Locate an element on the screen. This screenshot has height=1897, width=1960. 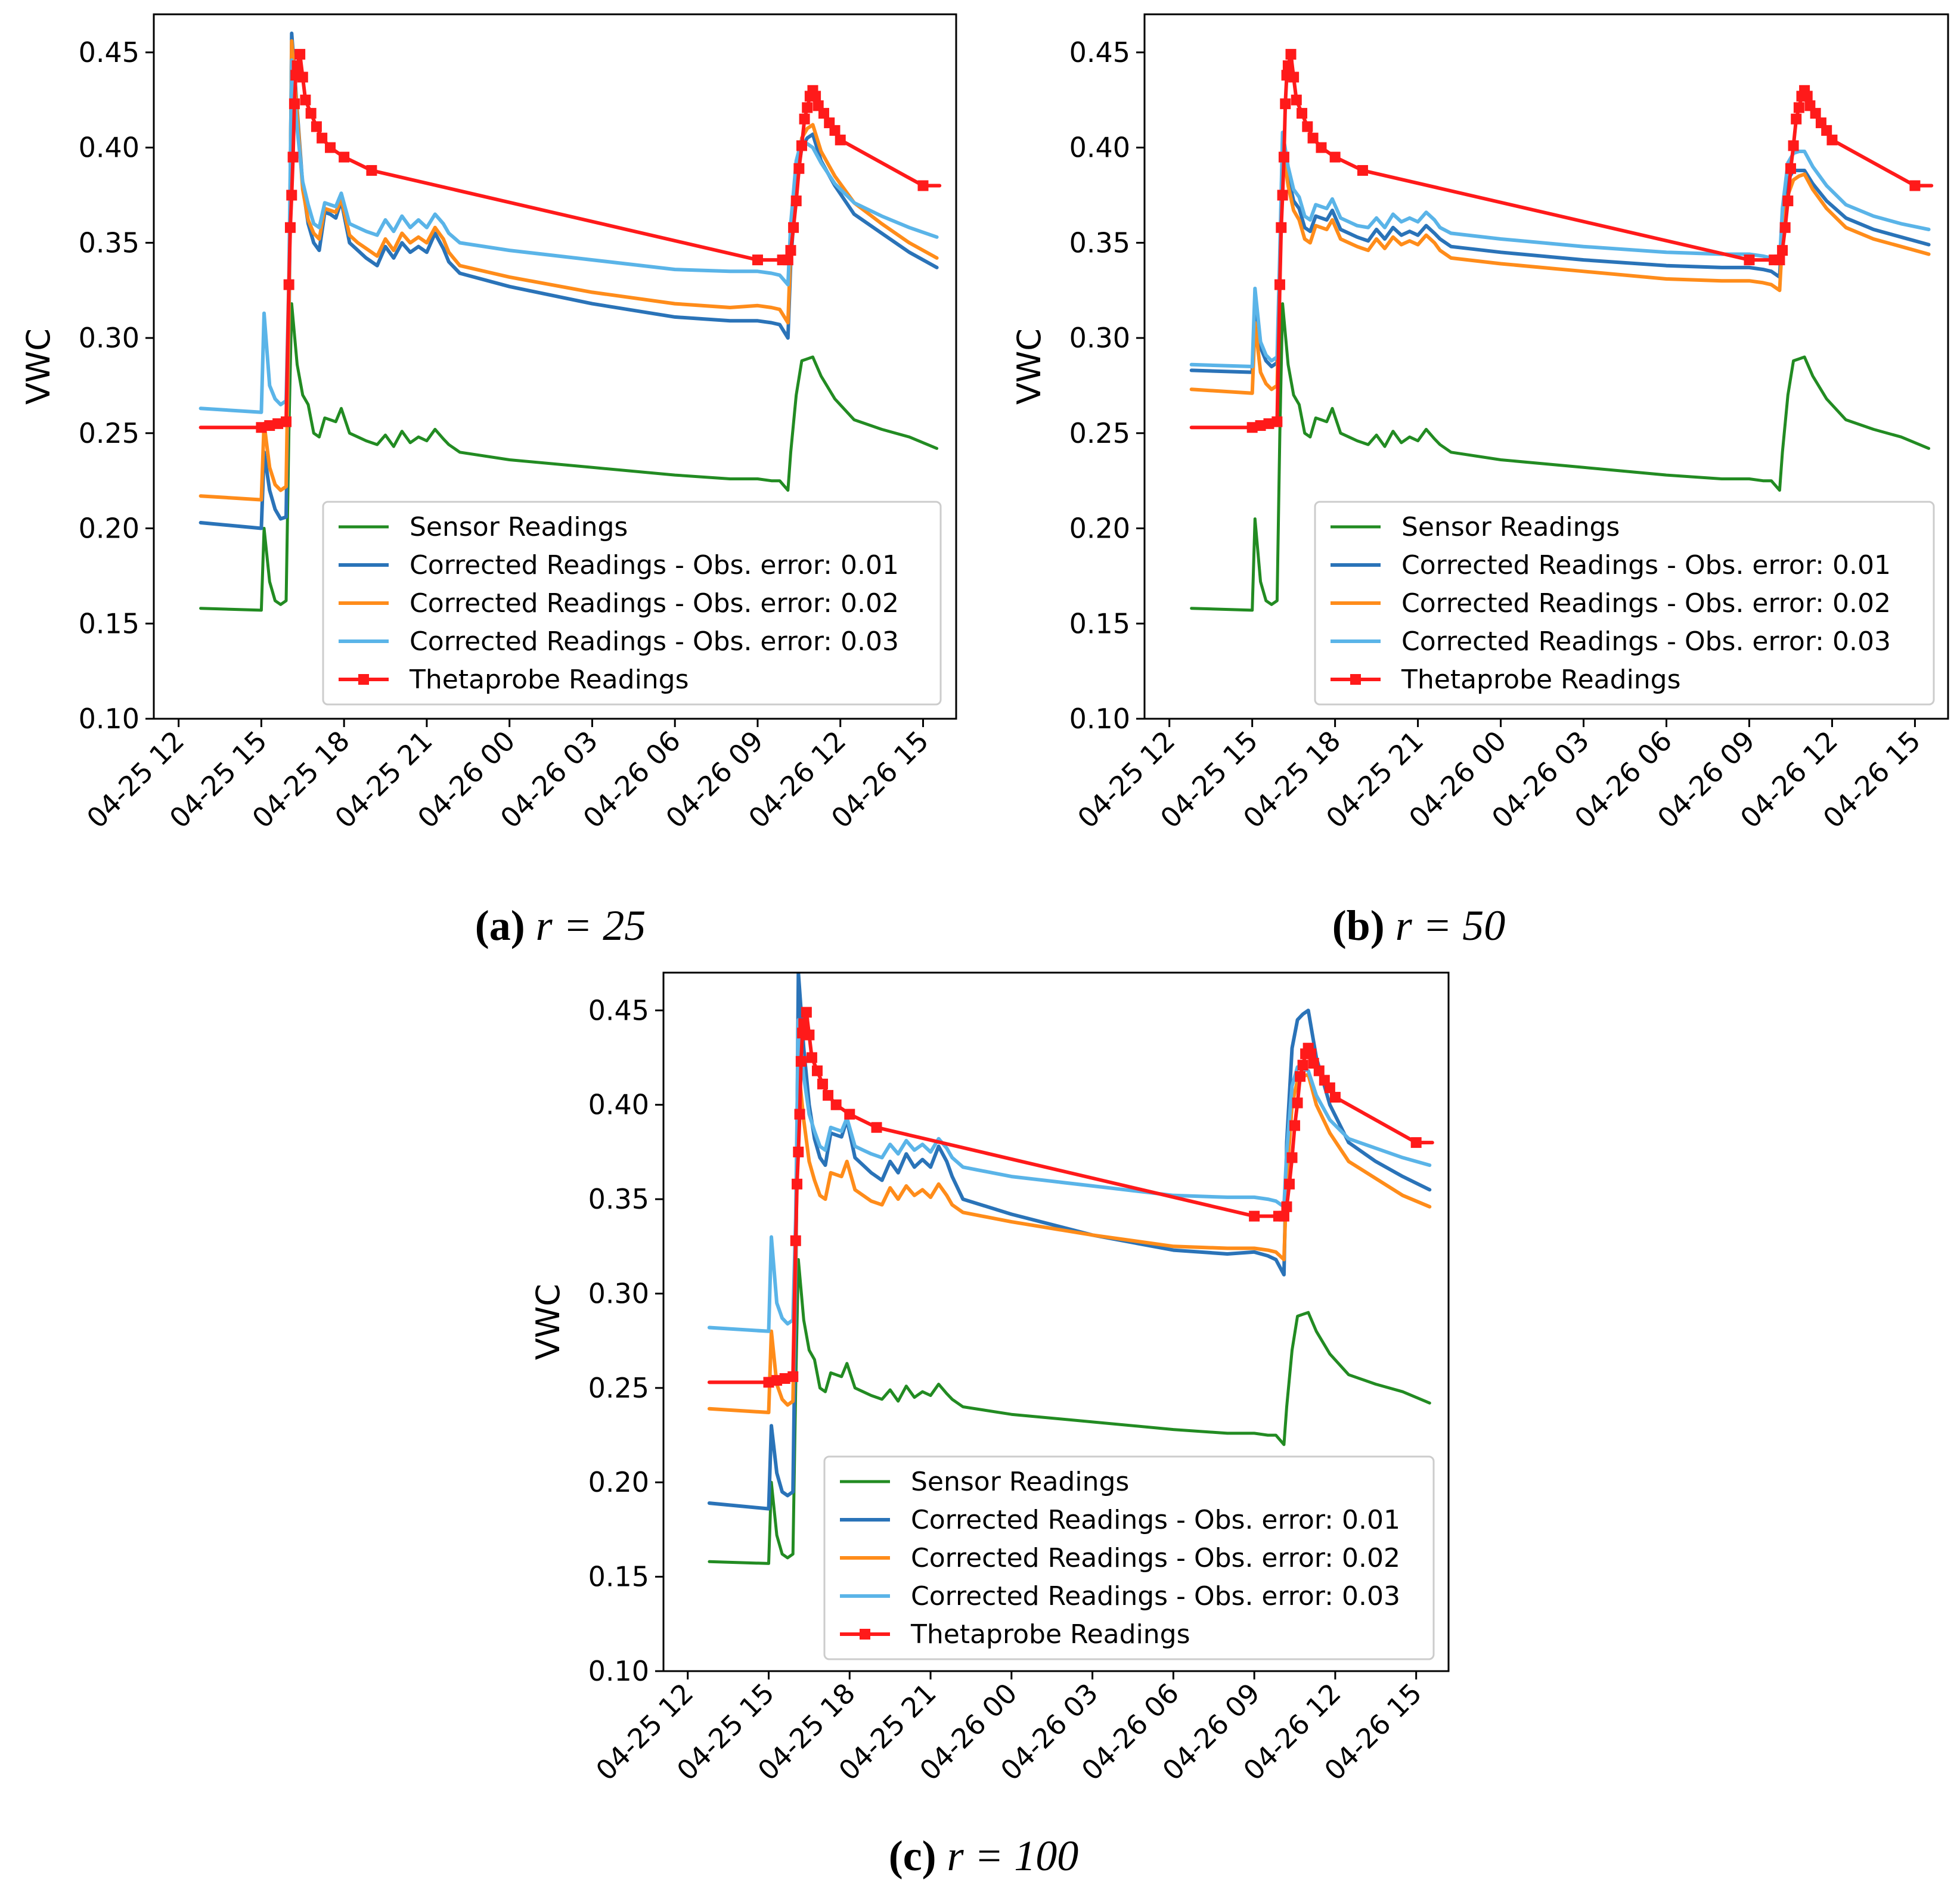
y-tick-label: 0.40 is located at coordinates (1099, 148).